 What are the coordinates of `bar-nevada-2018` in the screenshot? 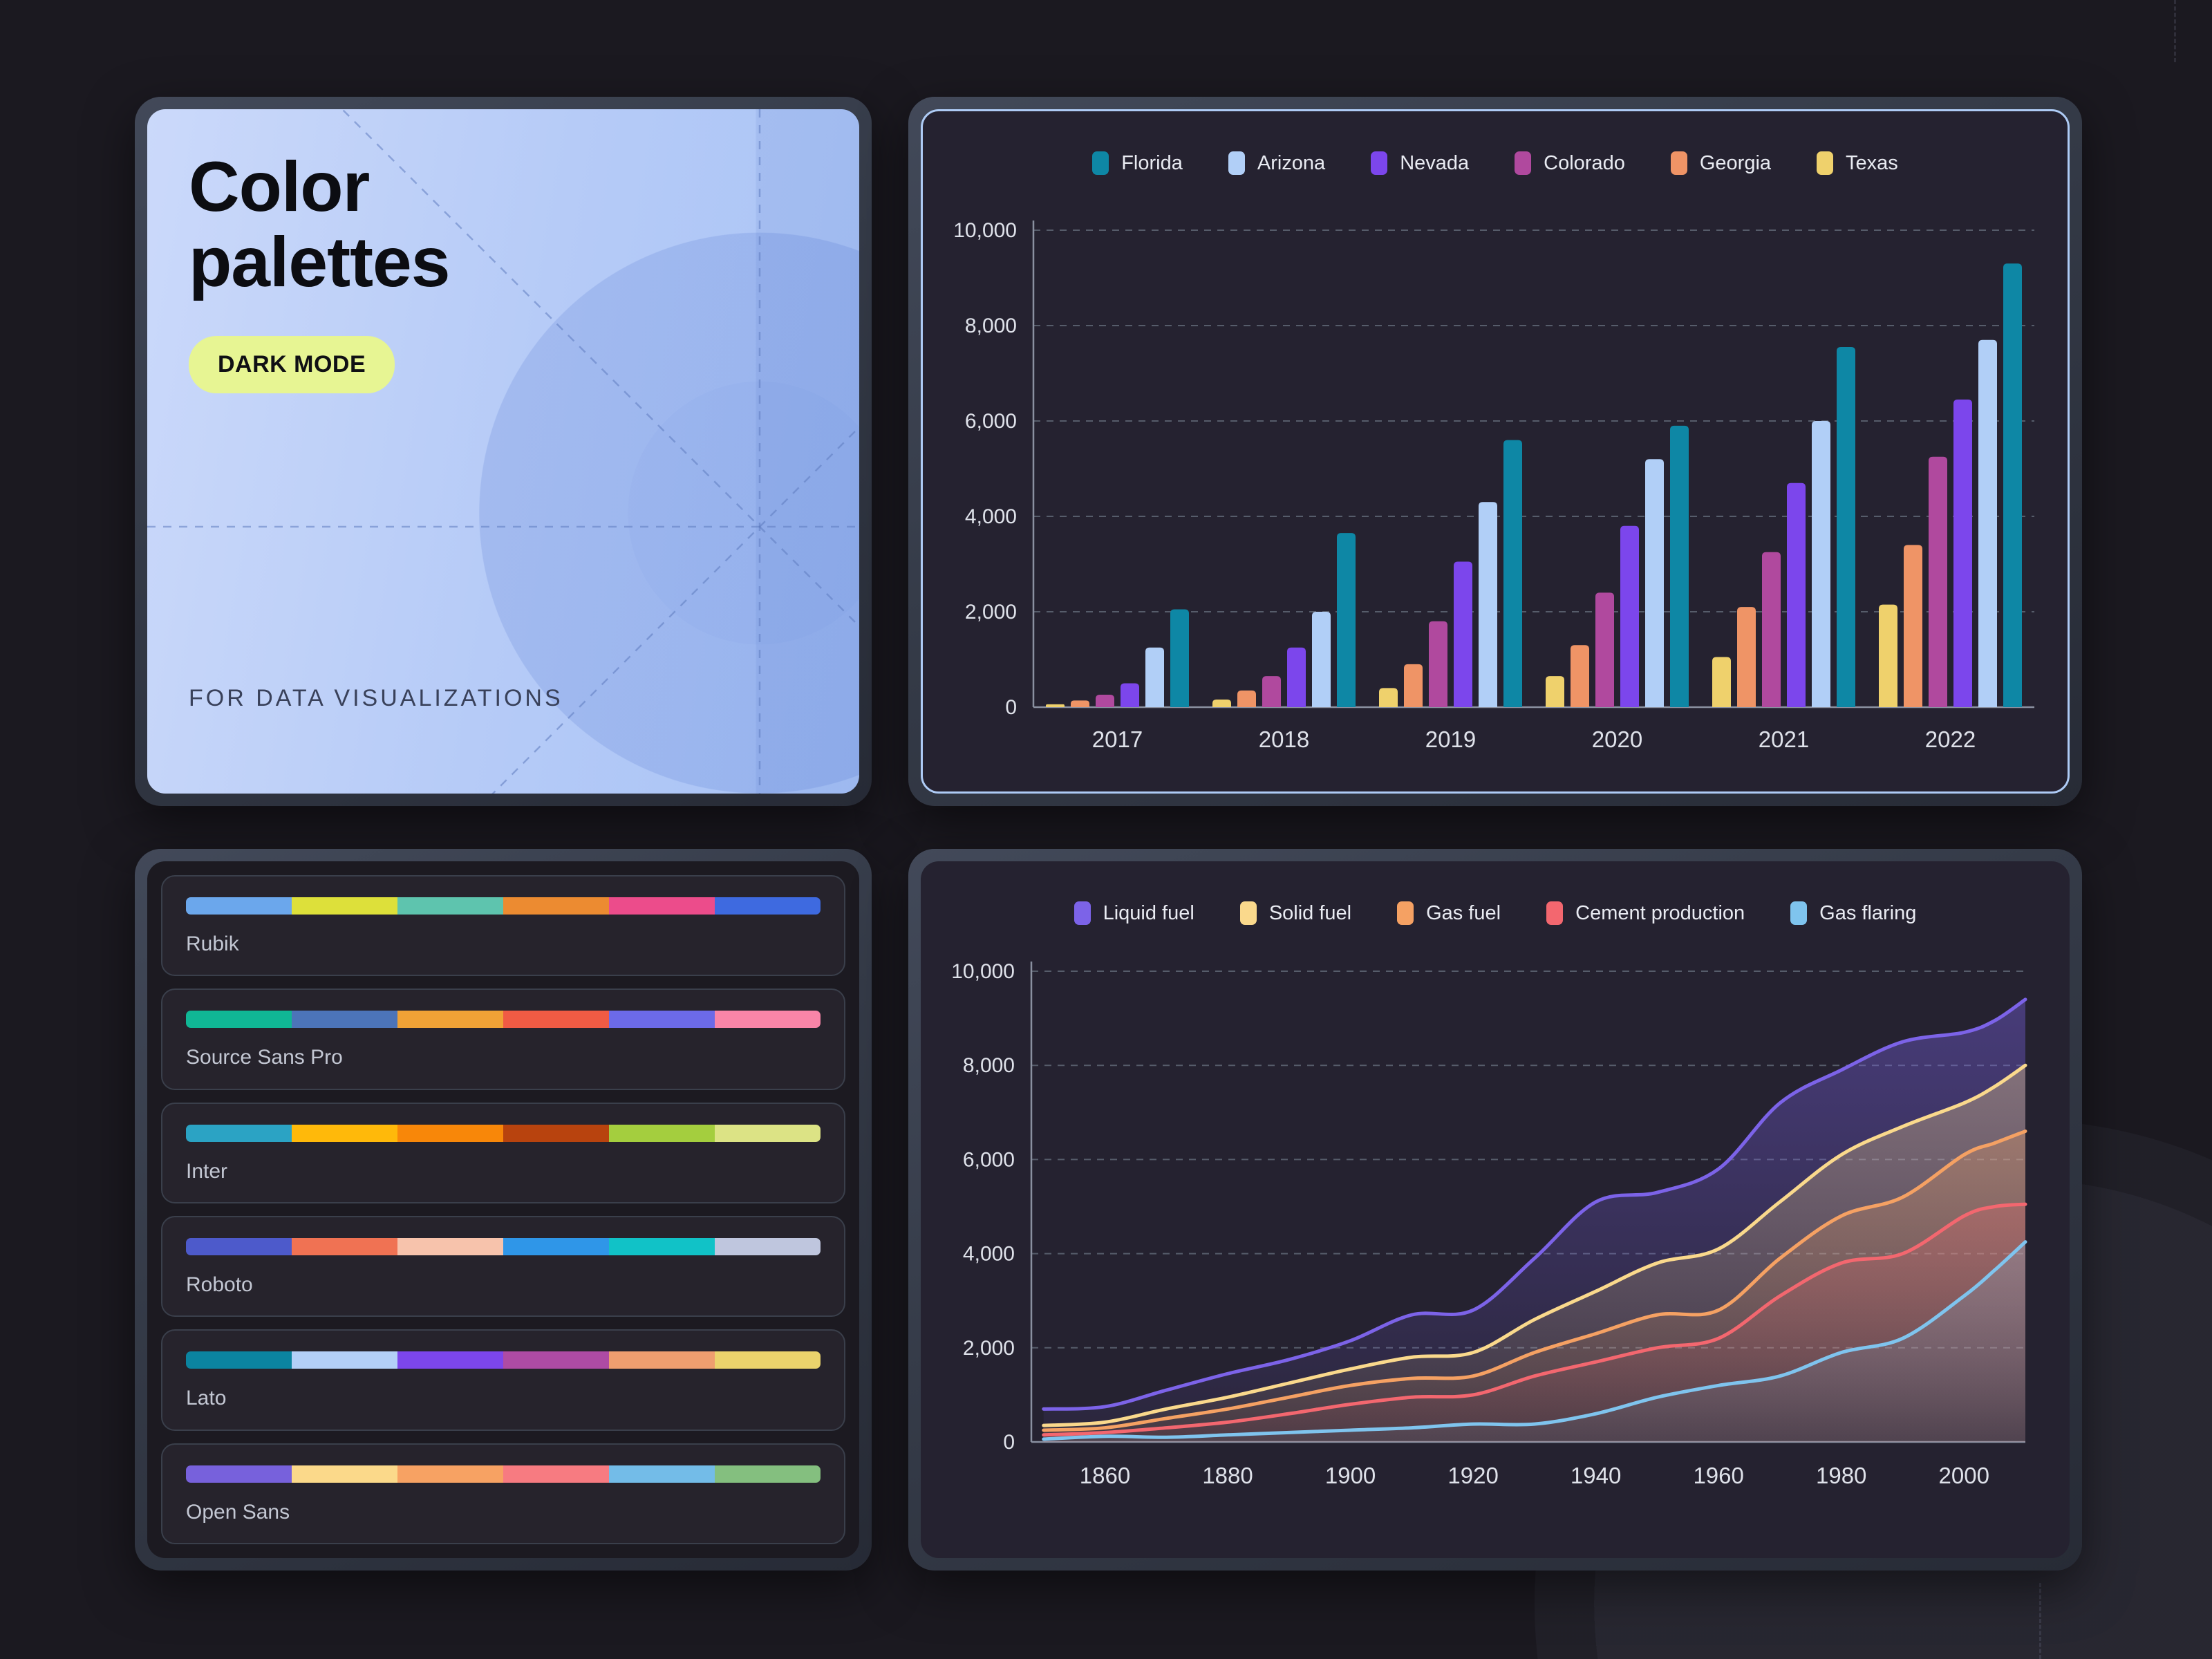 It's located at (1296, 677).